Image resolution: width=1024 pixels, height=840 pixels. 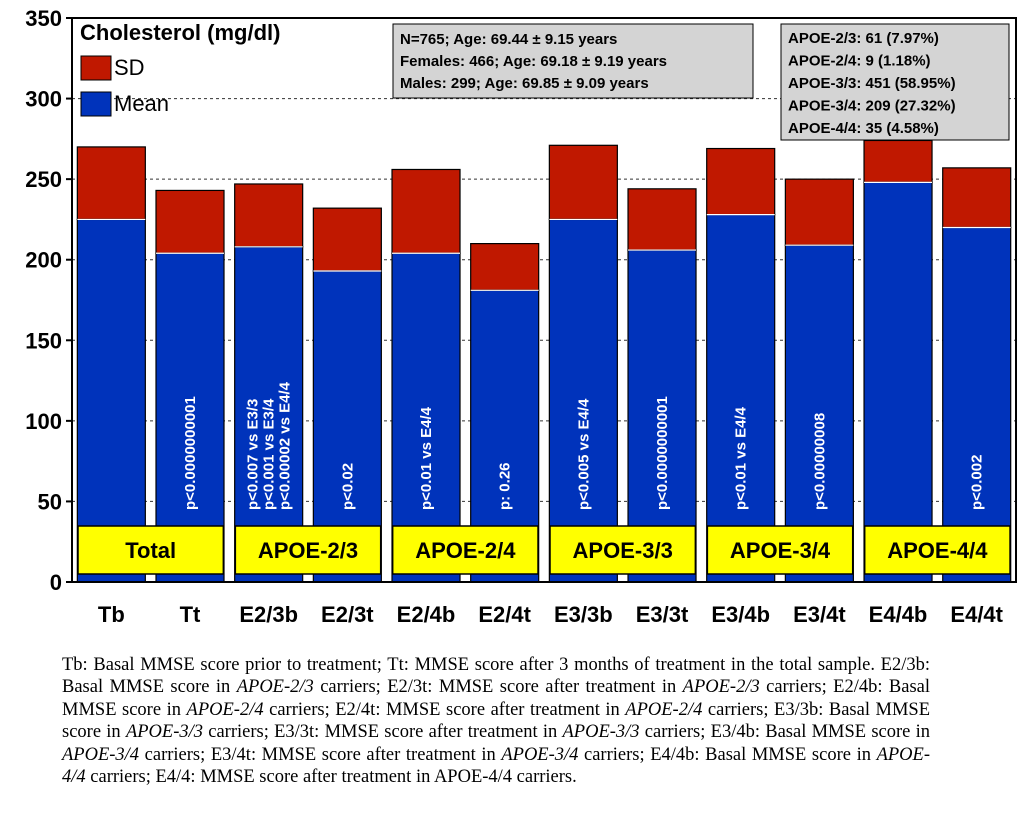 I want to click on annotation-E3/3t-0: p<0.0000000001, so click(x=662, y=453).